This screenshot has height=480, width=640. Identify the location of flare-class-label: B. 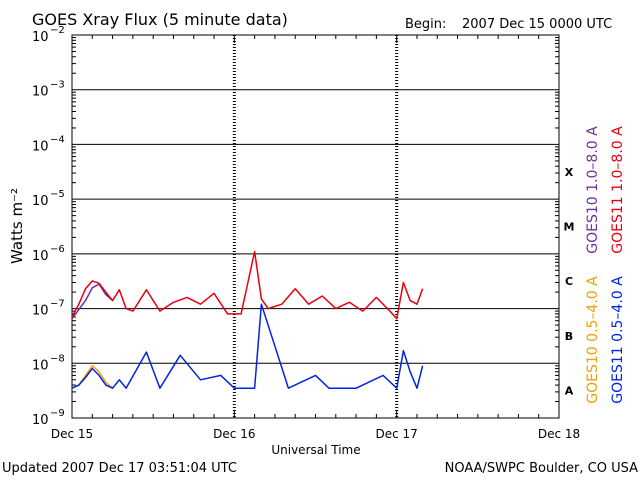
(569, 336).